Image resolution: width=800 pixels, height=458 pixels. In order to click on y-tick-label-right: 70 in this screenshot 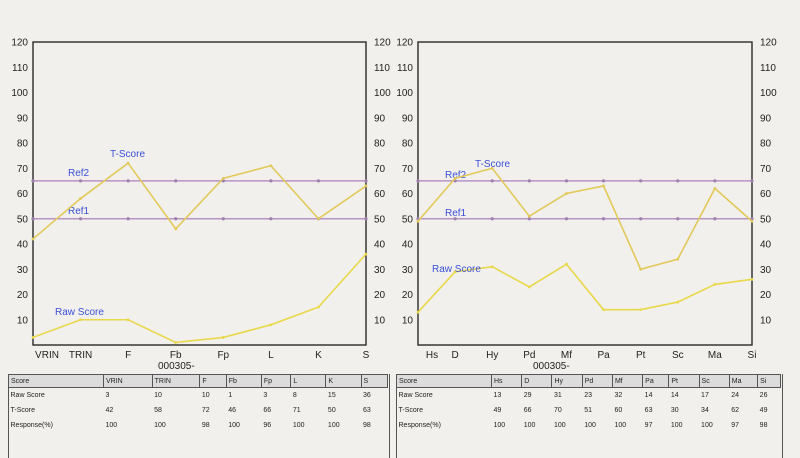, I will do `click(766, 169)`.